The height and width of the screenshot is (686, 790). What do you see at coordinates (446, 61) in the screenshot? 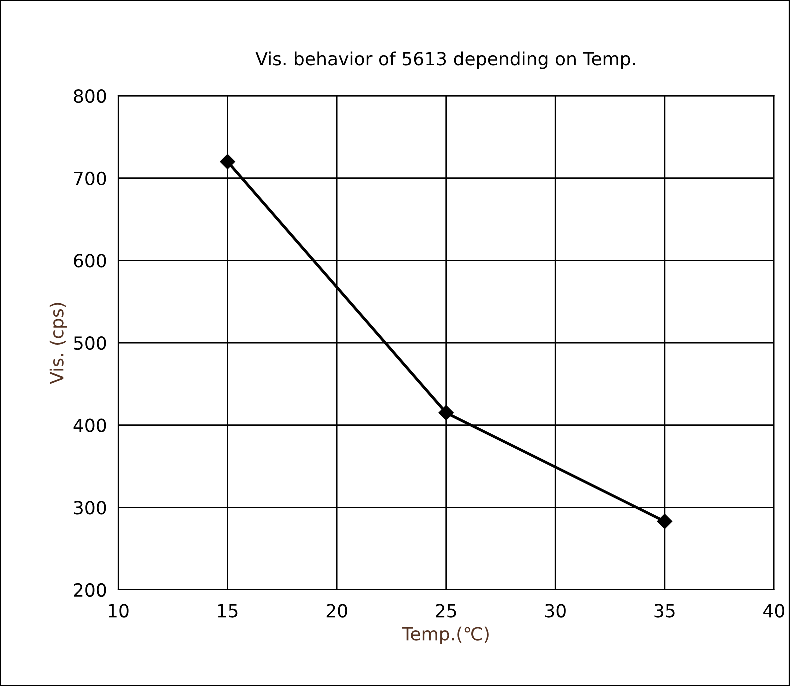
I see `chart-title: Vis. behavior of 5613 depending on Temp.` at bounding box center [446, 61].